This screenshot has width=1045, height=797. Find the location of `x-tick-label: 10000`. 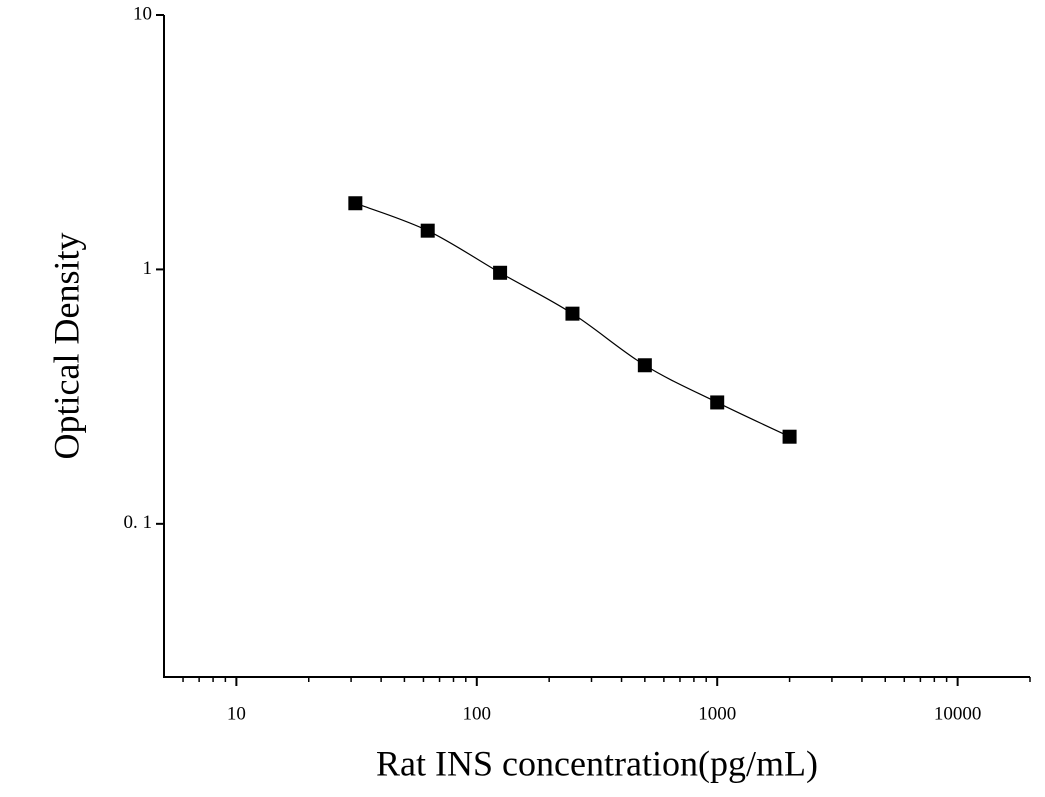

x-tick-label: 10000 is located at coordinates (958, 713).